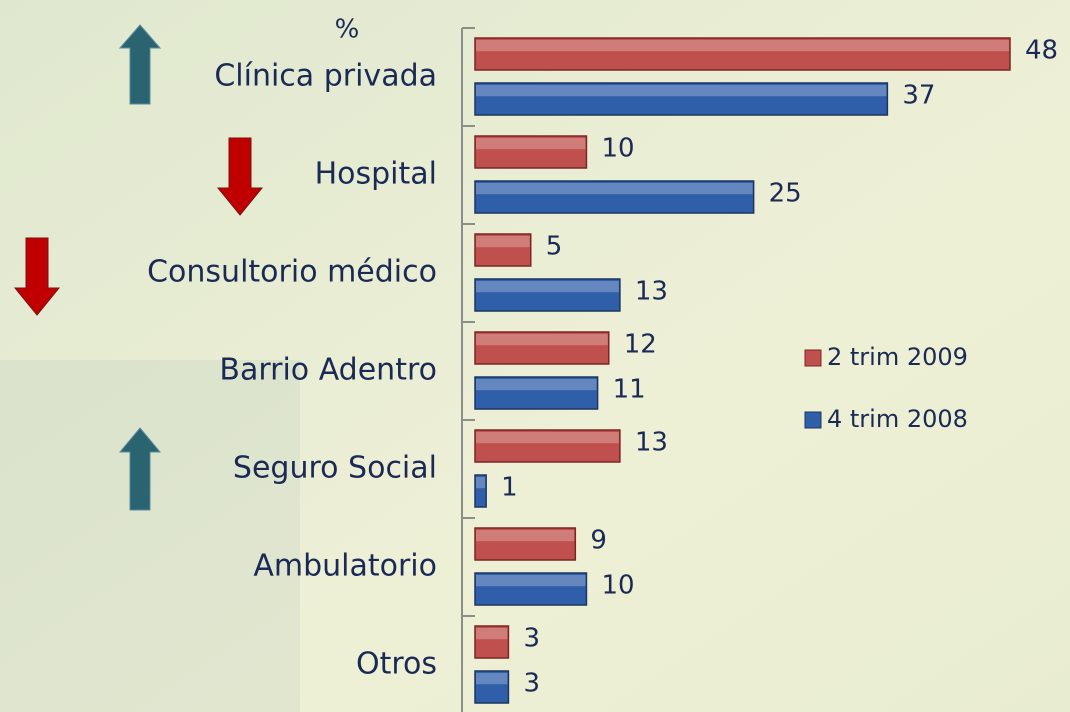 This screenshot has width=1070, height=712. What do you see at coordinates (292, 272) in the screenshot?
I see `category-label: Consultorio médico` at bounding box center [292, 272].